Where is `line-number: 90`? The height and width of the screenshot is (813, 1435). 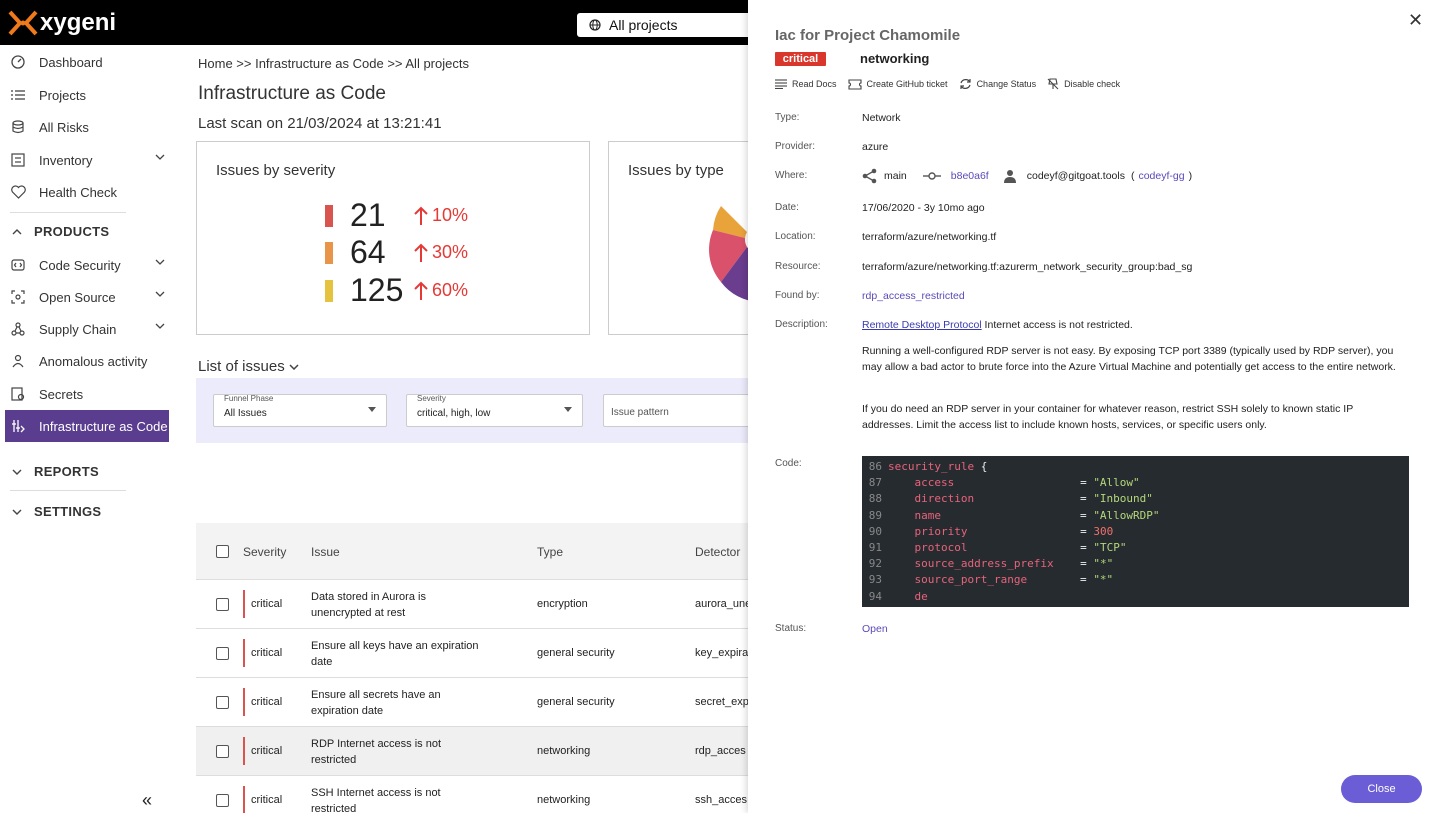 line-number: 90 is located at coordinates (875, 531).